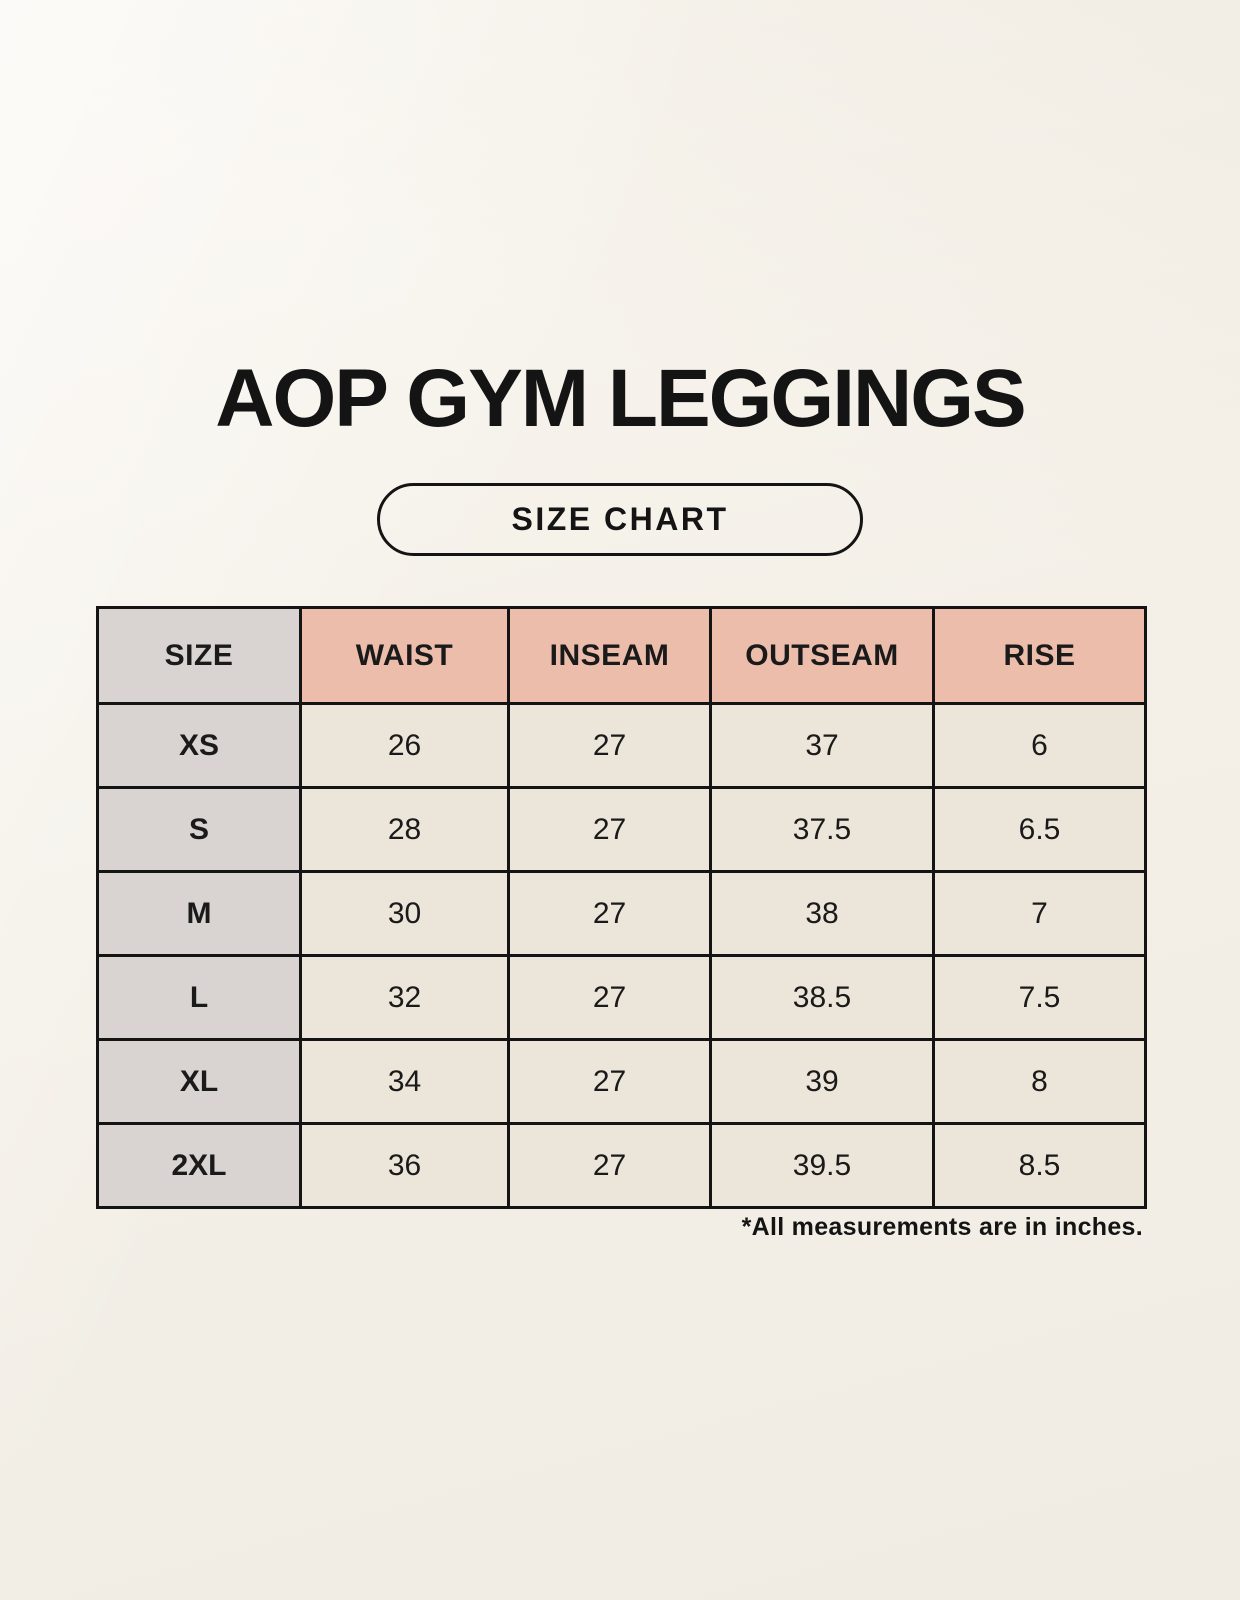 This screenshot has width=1240, height=1600. Describe the element at coordinates (822, 1081) in the screenshot. I see `measurement-cell: 39` at that location.